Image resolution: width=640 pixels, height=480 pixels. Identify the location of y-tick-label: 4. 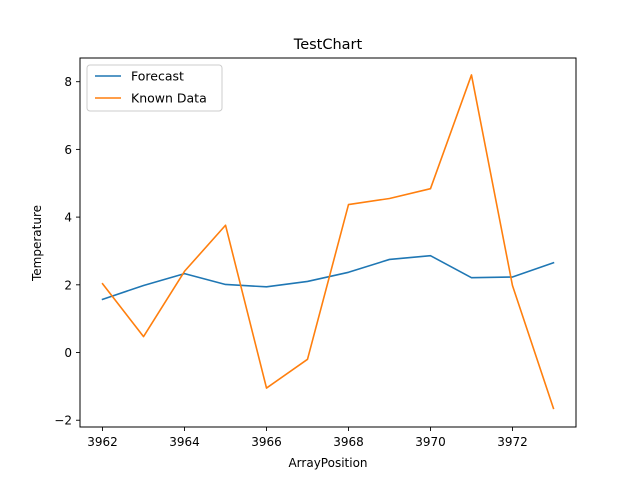
(68, 218).